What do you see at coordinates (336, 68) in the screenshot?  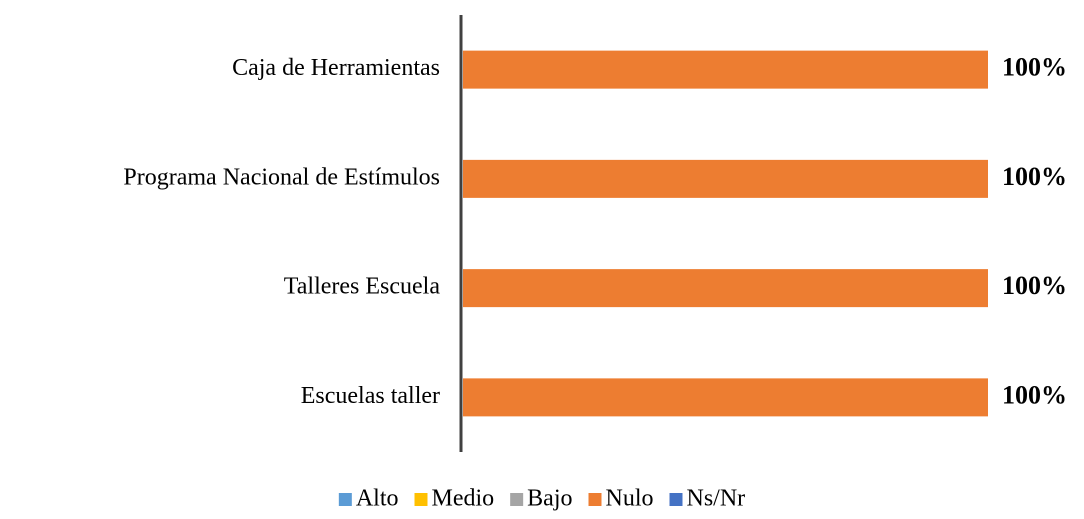 I see `y-tick-label: Caja de Herramientas` at bounding box center [336, 68].